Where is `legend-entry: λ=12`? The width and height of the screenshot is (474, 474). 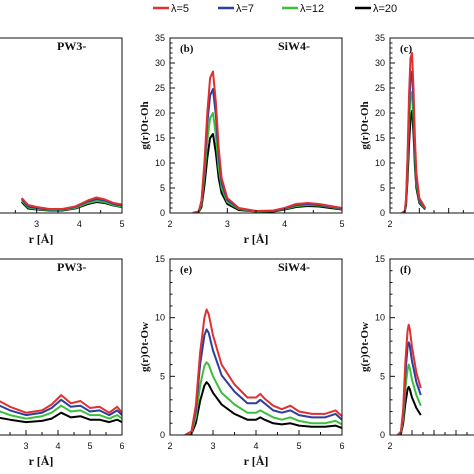 legend-entry: λ=12 is located at coordinates (303, 9).